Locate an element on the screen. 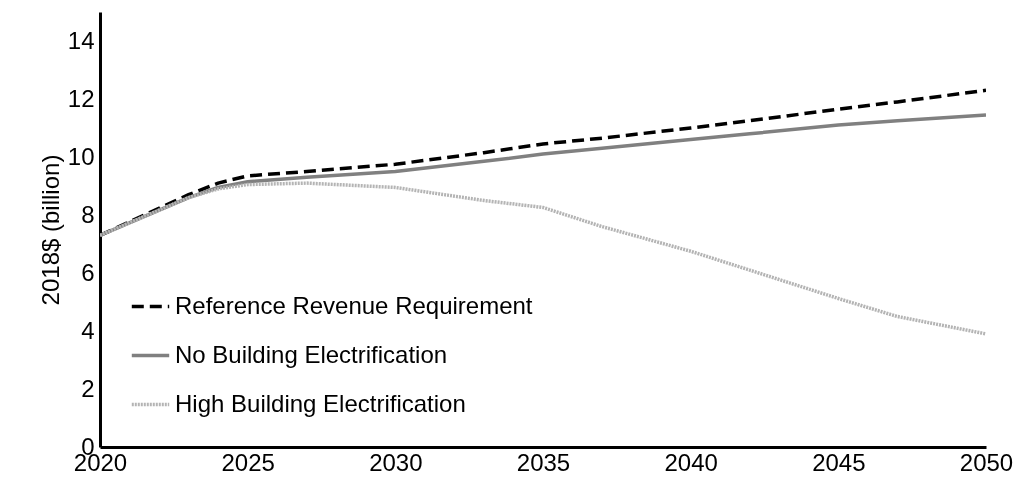  x-tick-label: 2045 is located at coordinates (839, 462).